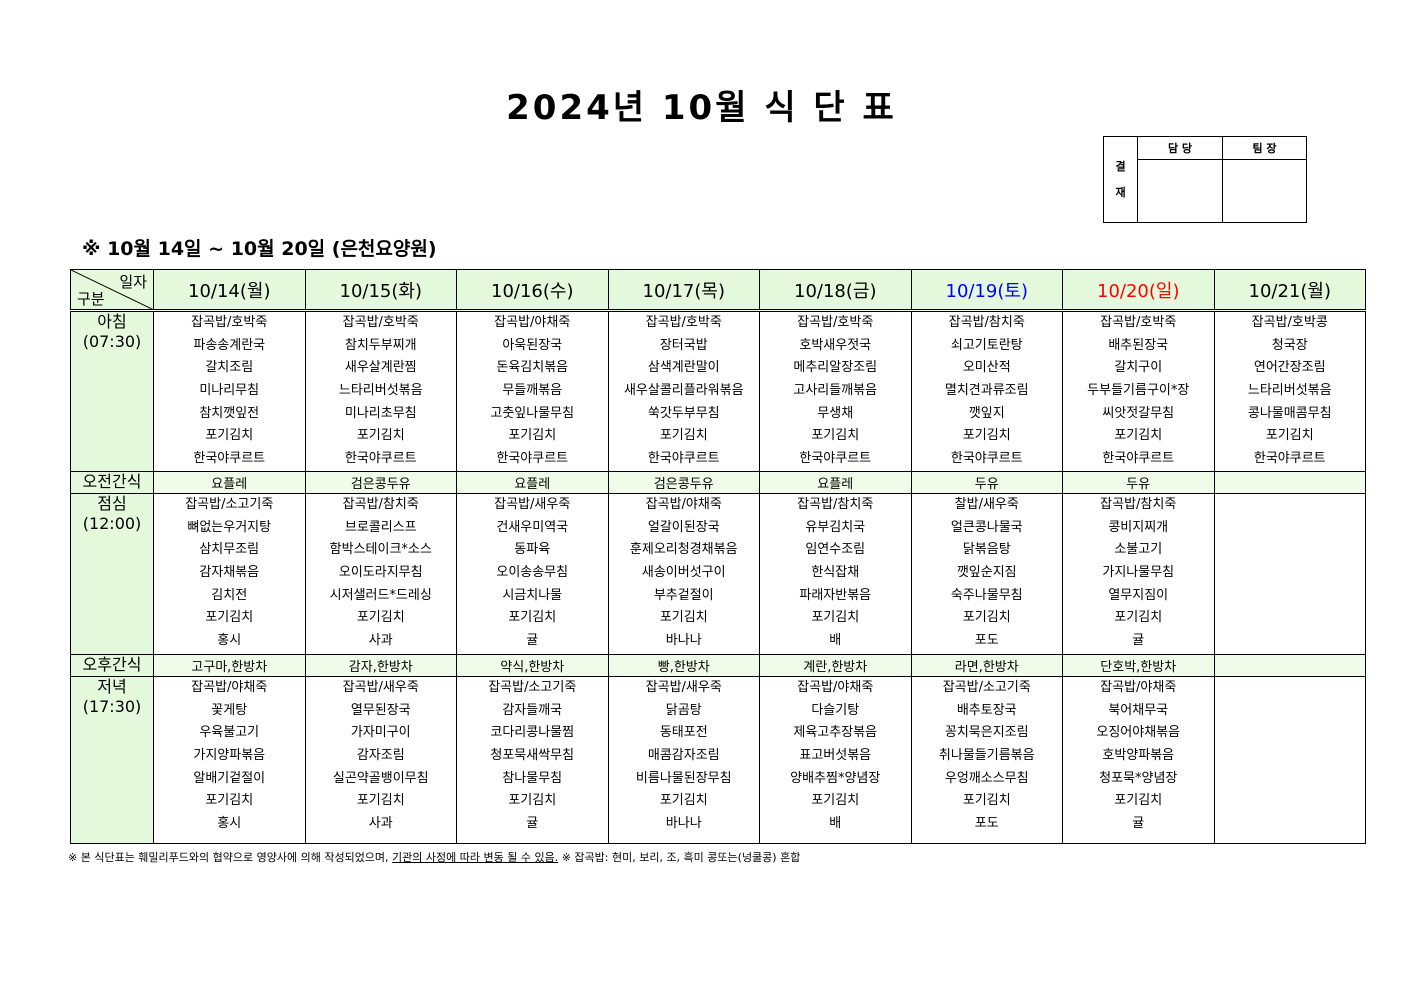  I want to click on menu-item: 잡곡밥/참치죽, so click(1138, 504).